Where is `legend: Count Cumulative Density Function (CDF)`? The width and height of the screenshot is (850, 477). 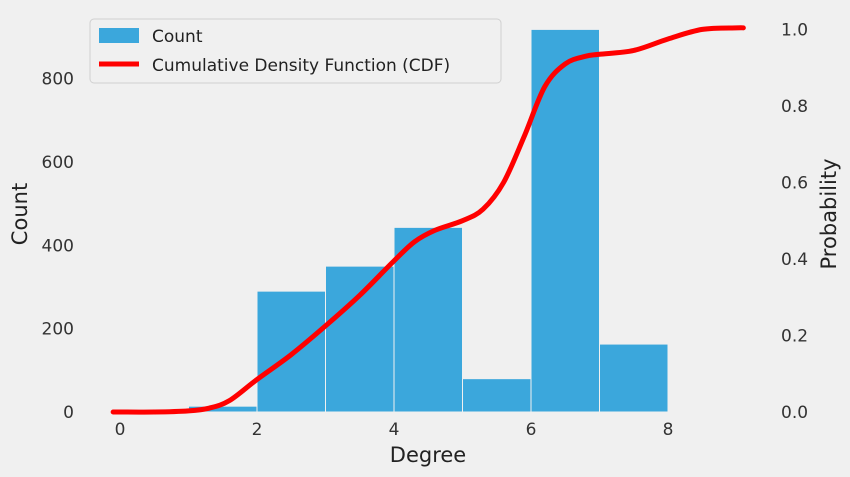
legend: Count Cumulative Density Function (CDF) is located at coordinates (295, 51).